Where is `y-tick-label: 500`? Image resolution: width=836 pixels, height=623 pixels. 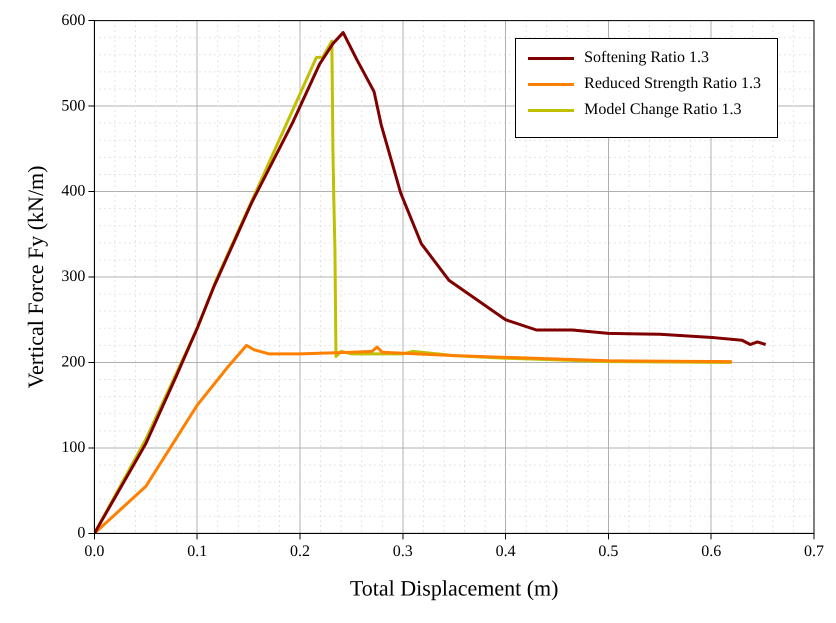 y-tick-label: 500 is located at coordinates (73, 105).